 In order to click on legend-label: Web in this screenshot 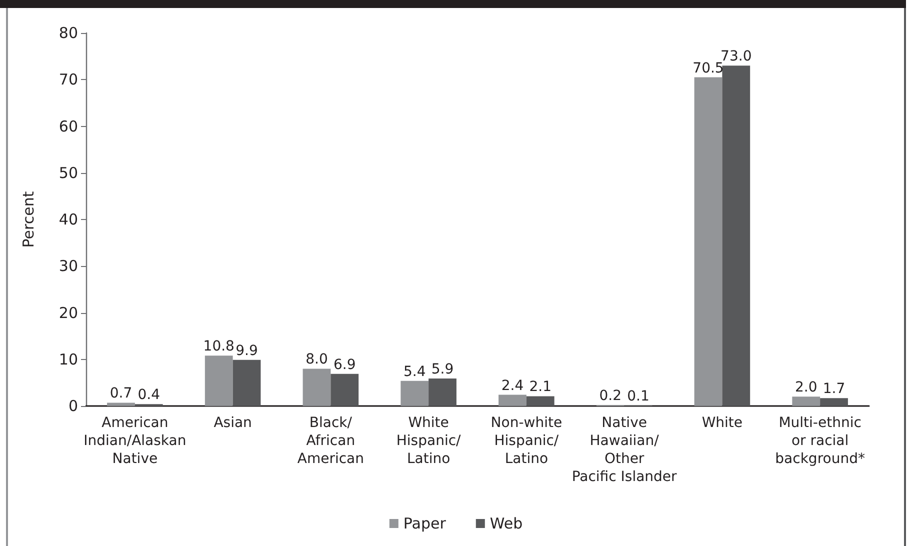, I will do `click(506, 523)`.